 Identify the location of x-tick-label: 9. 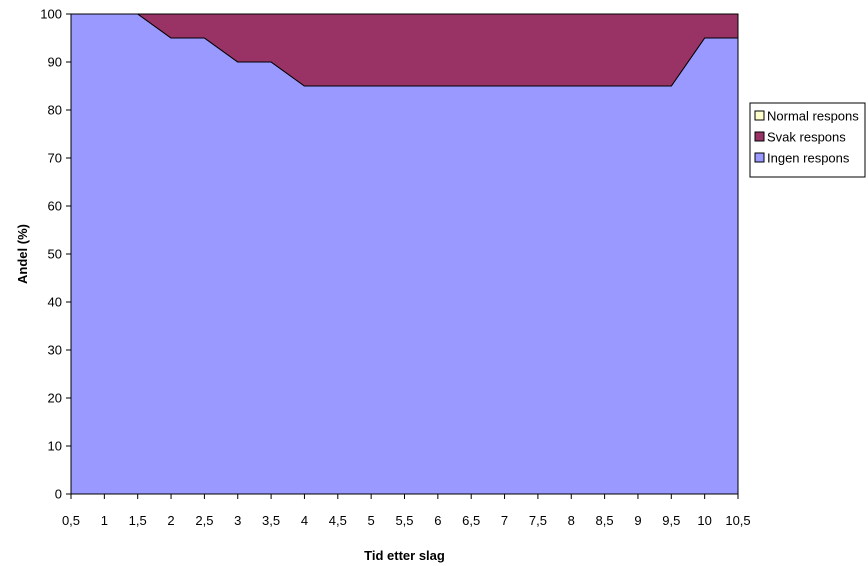
(637, 520).